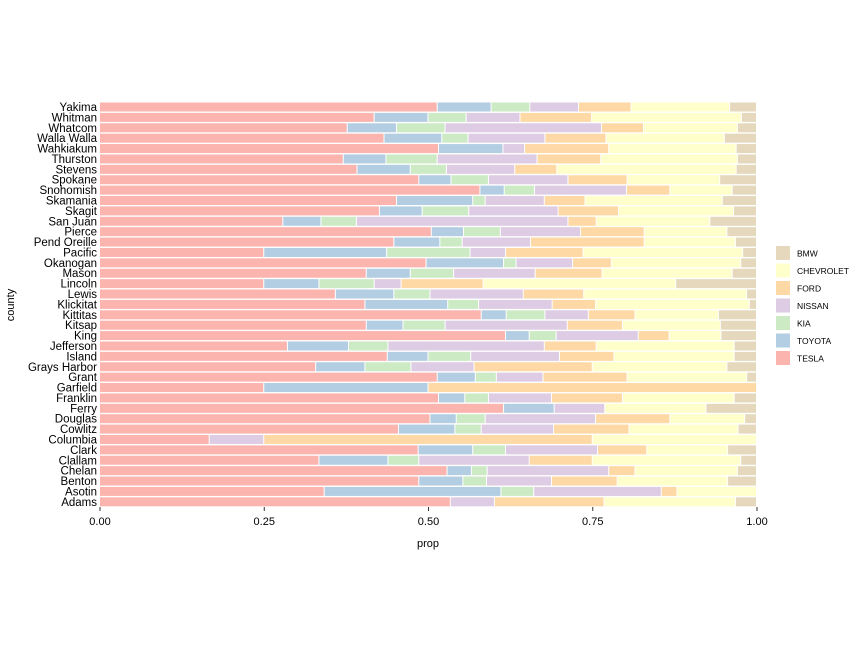 This screenshot has width=864, height=653. What do you see at coordinates (275, 502) in the screenshot?
I see `bar-adams-tesla` at bounding box center [275, 502].